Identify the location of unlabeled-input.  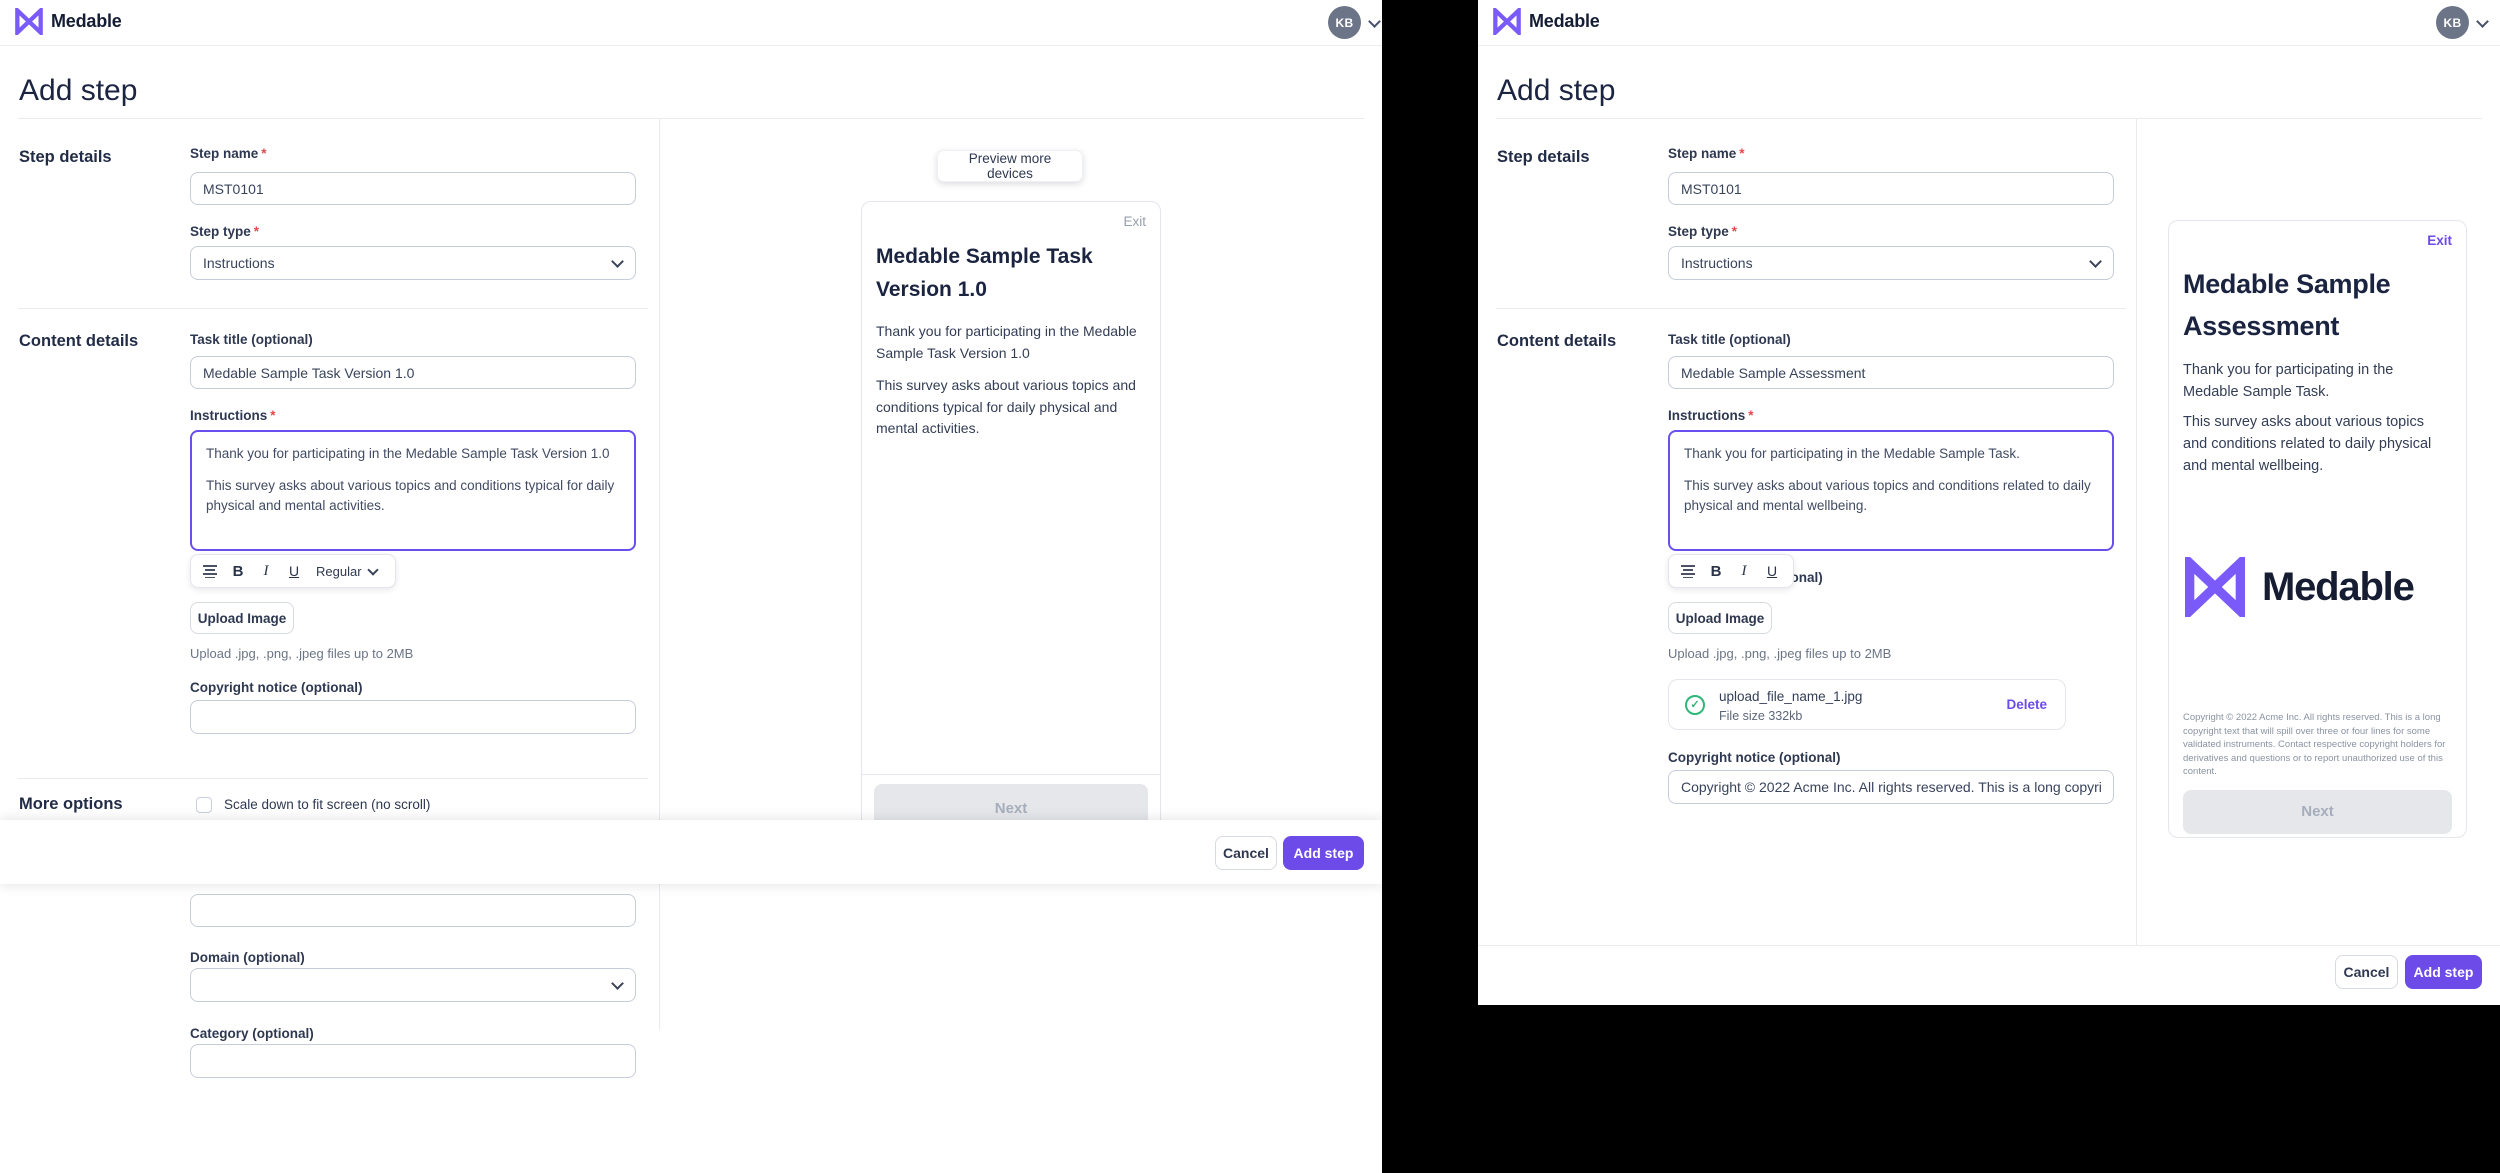
(413, 910).